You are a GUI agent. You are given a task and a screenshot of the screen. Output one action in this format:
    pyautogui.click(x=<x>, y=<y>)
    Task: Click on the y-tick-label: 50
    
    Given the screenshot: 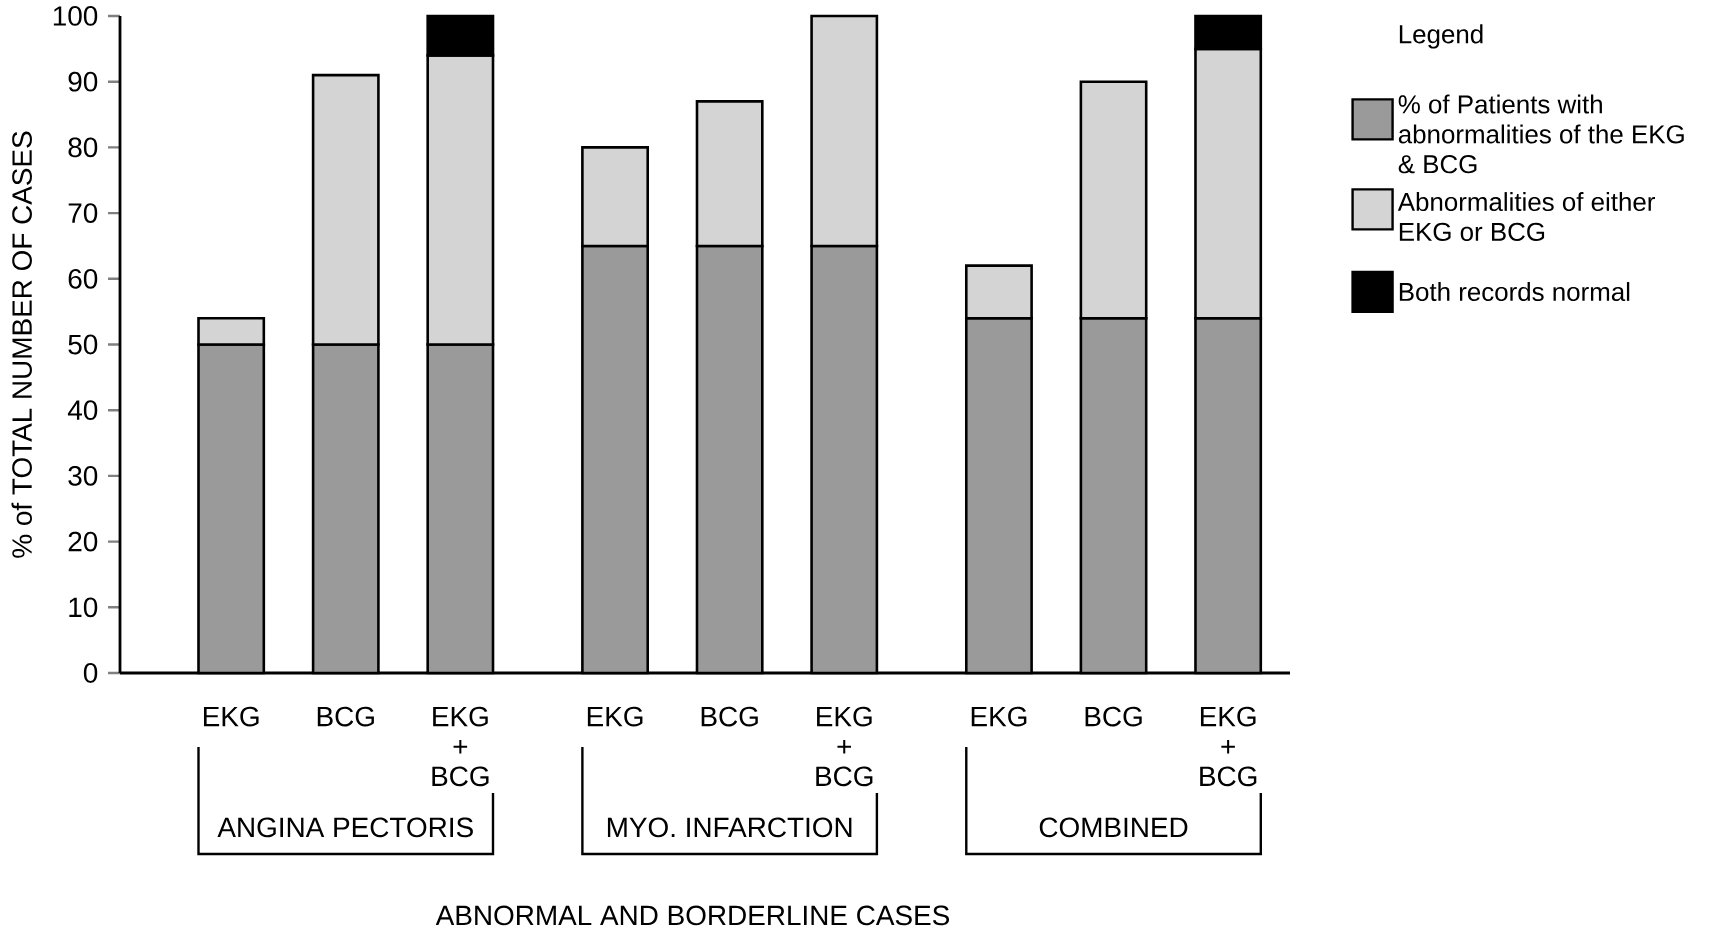 What is the action you would take?
    pyautogui.click(x=83, y=344)
    